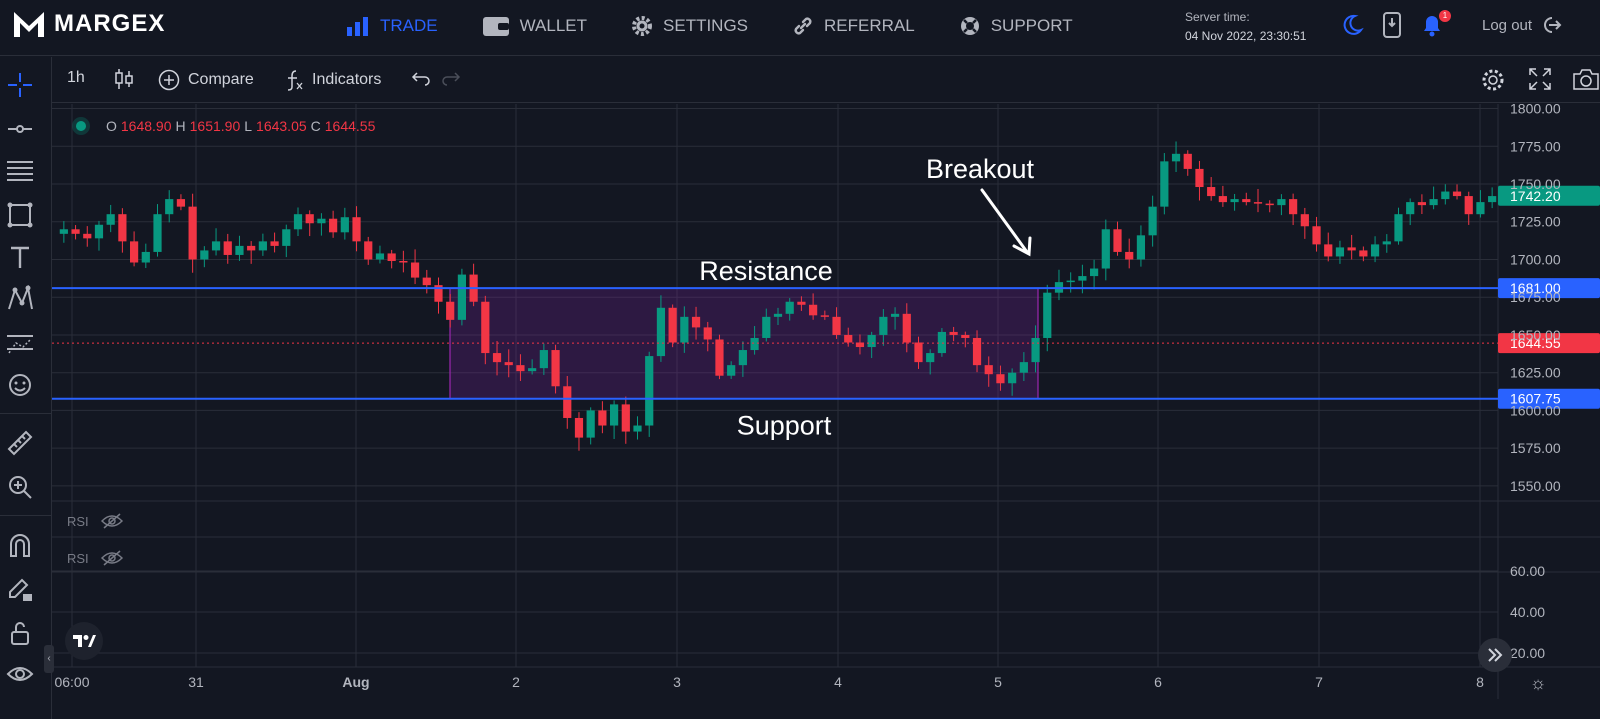 Image resolution: width=1600 pixels, height=719 pixels. Describe the element at coordinates (553, 25) in the screenshot. I see `nav-wallet-label: WALLET` at that location.